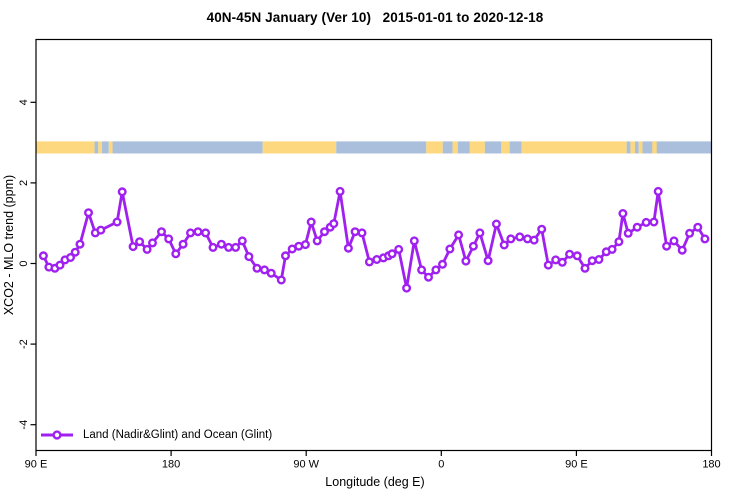 The height and width of the screenshot is (500, 750). What do you see at coordinates (24, 102) in the screenshot?
I see `svg-text: 4` at bounding box center [24, 102].